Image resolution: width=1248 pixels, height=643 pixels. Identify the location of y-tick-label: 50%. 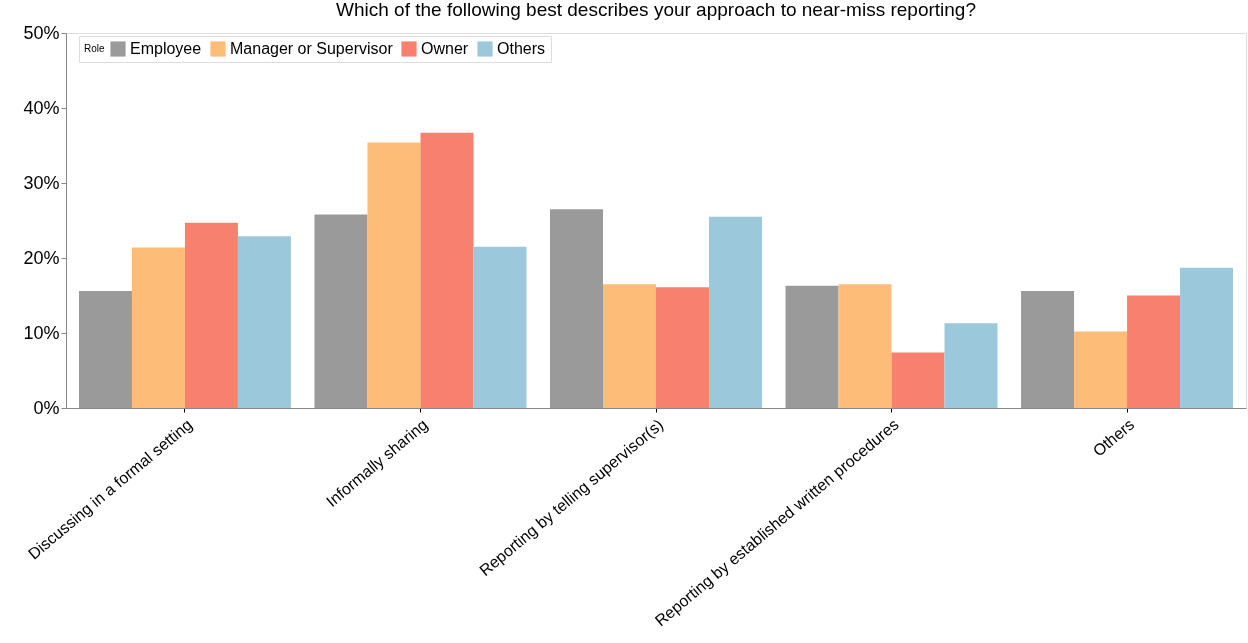
(41, 32).